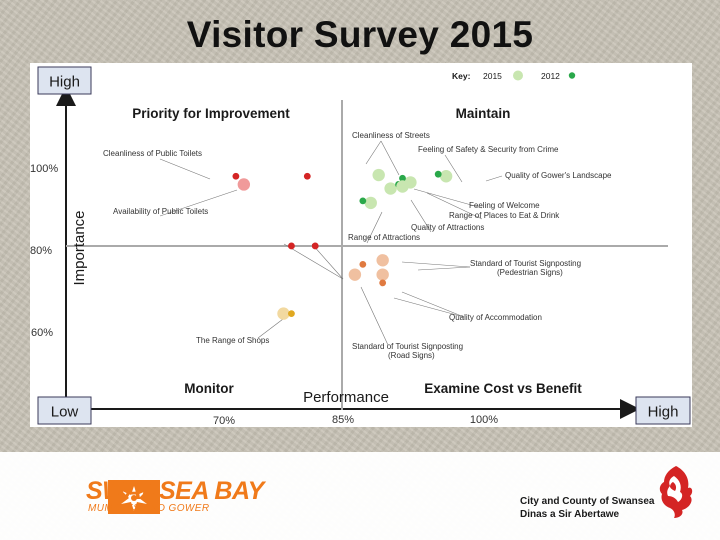  Describe the element at coordinates (42, 333) in the screenshot. I see `y-tick-60: 60%` at that location.